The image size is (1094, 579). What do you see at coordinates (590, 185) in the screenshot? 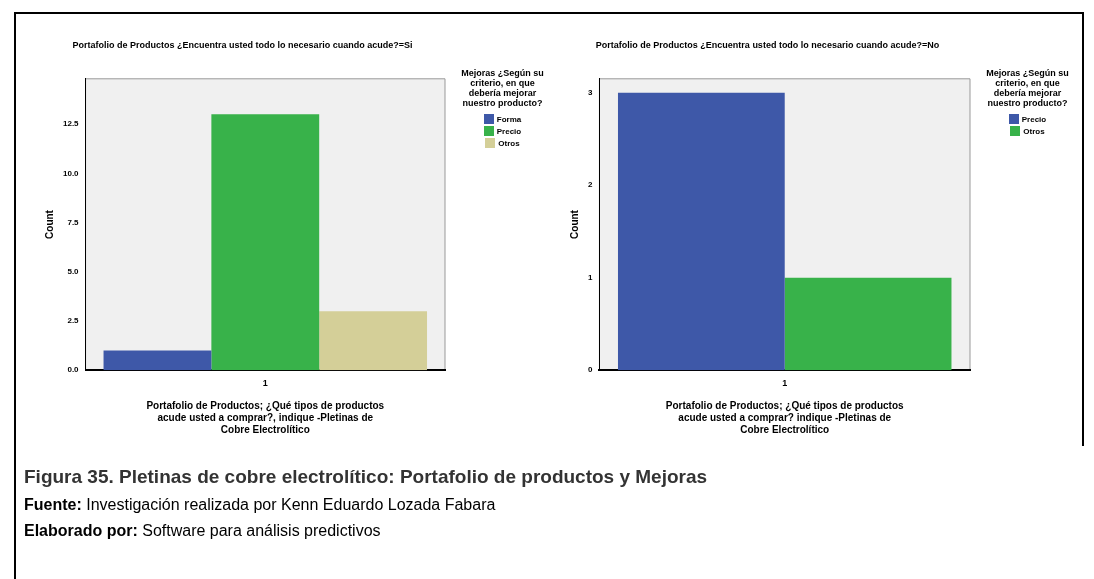
I see `y-tick-label: 2` at bounding box center [590, 185].